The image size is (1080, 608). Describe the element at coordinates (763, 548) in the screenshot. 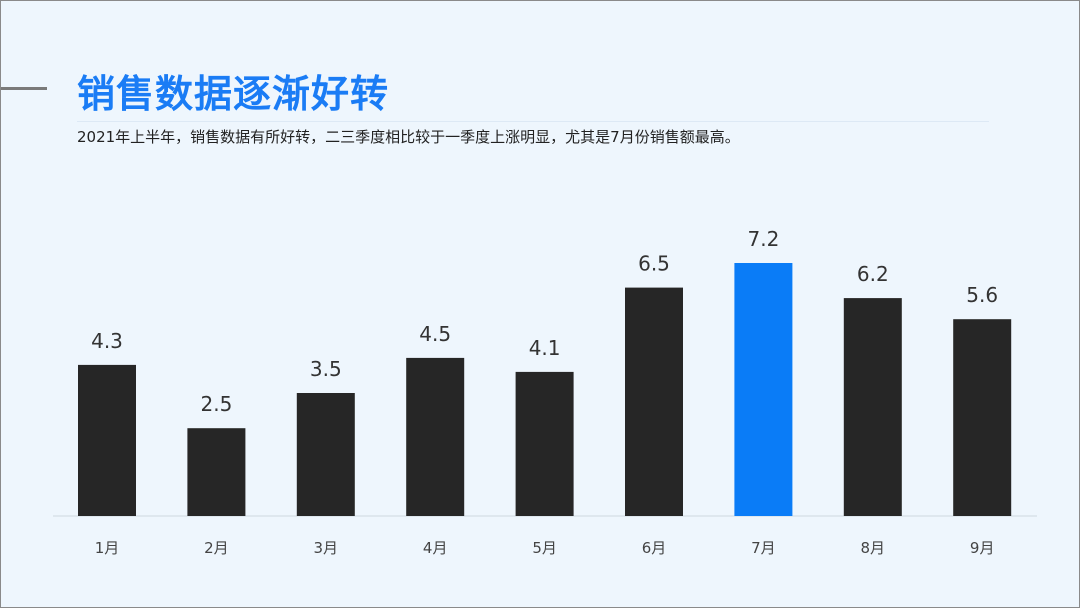

I see `category-label-7: 7月` at that location.